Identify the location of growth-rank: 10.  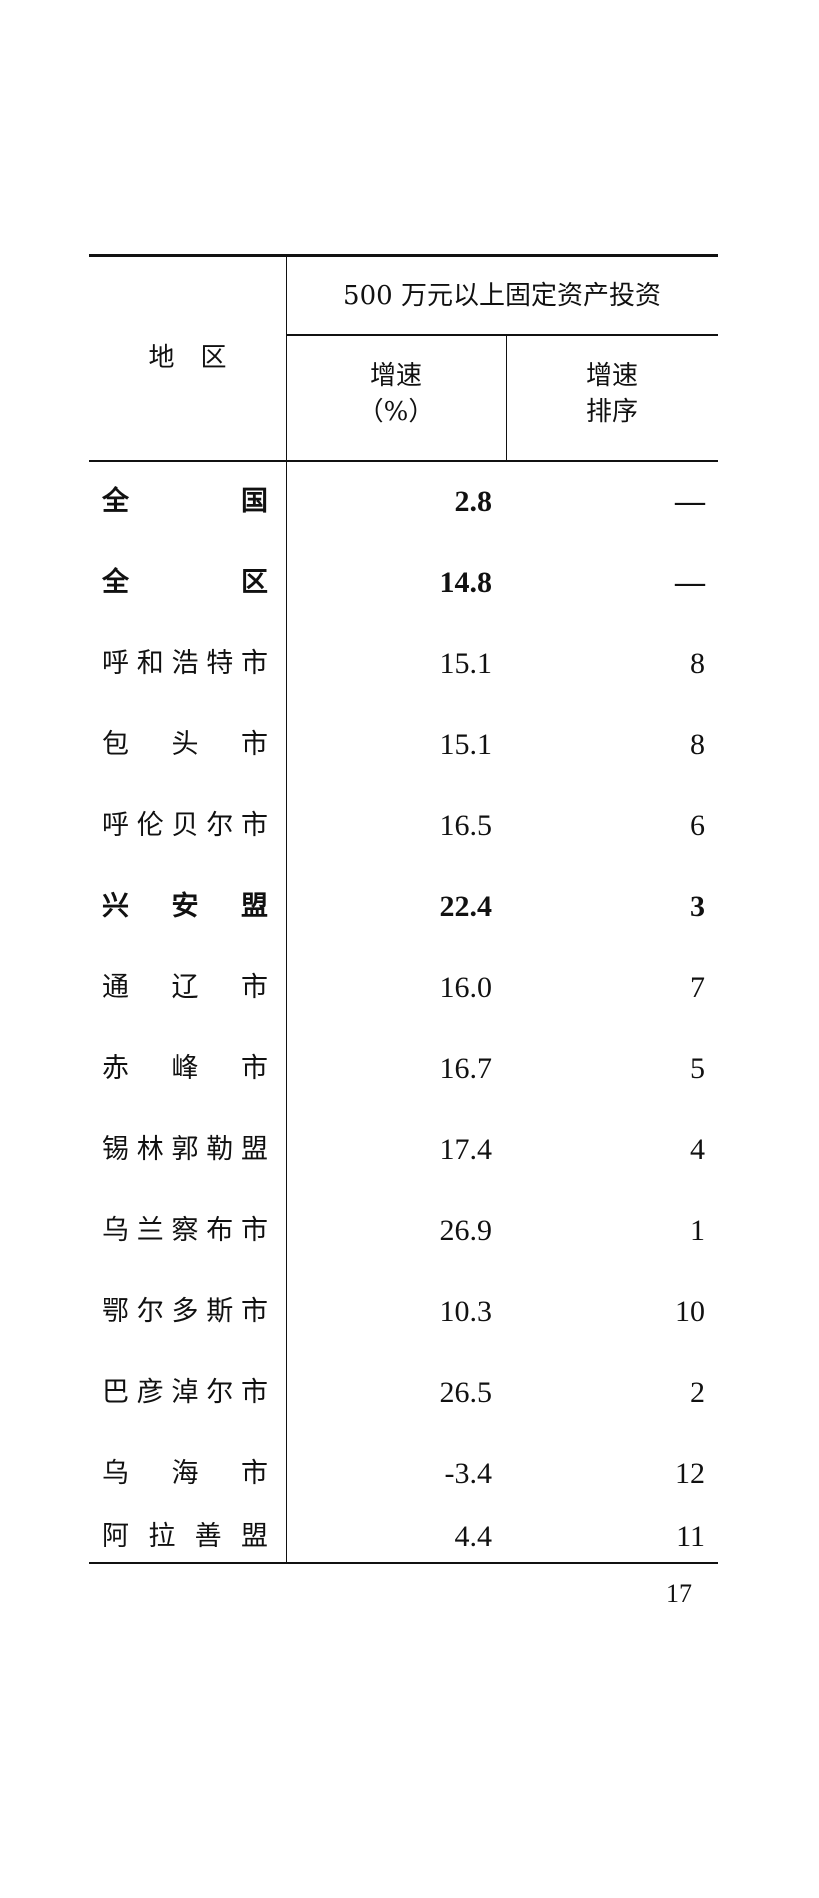
(690, 1311).